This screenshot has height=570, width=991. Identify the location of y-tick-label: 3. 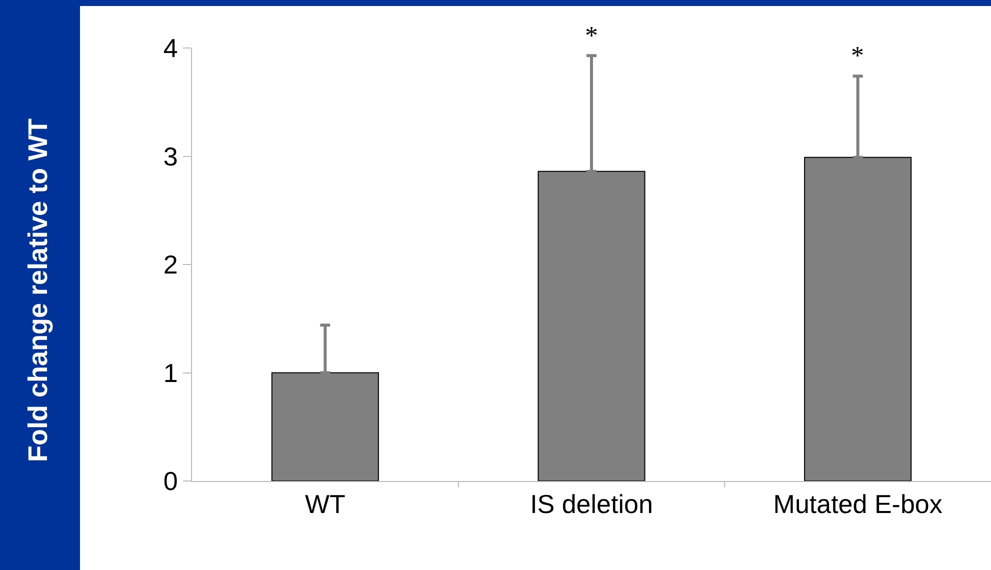
(170, 156).